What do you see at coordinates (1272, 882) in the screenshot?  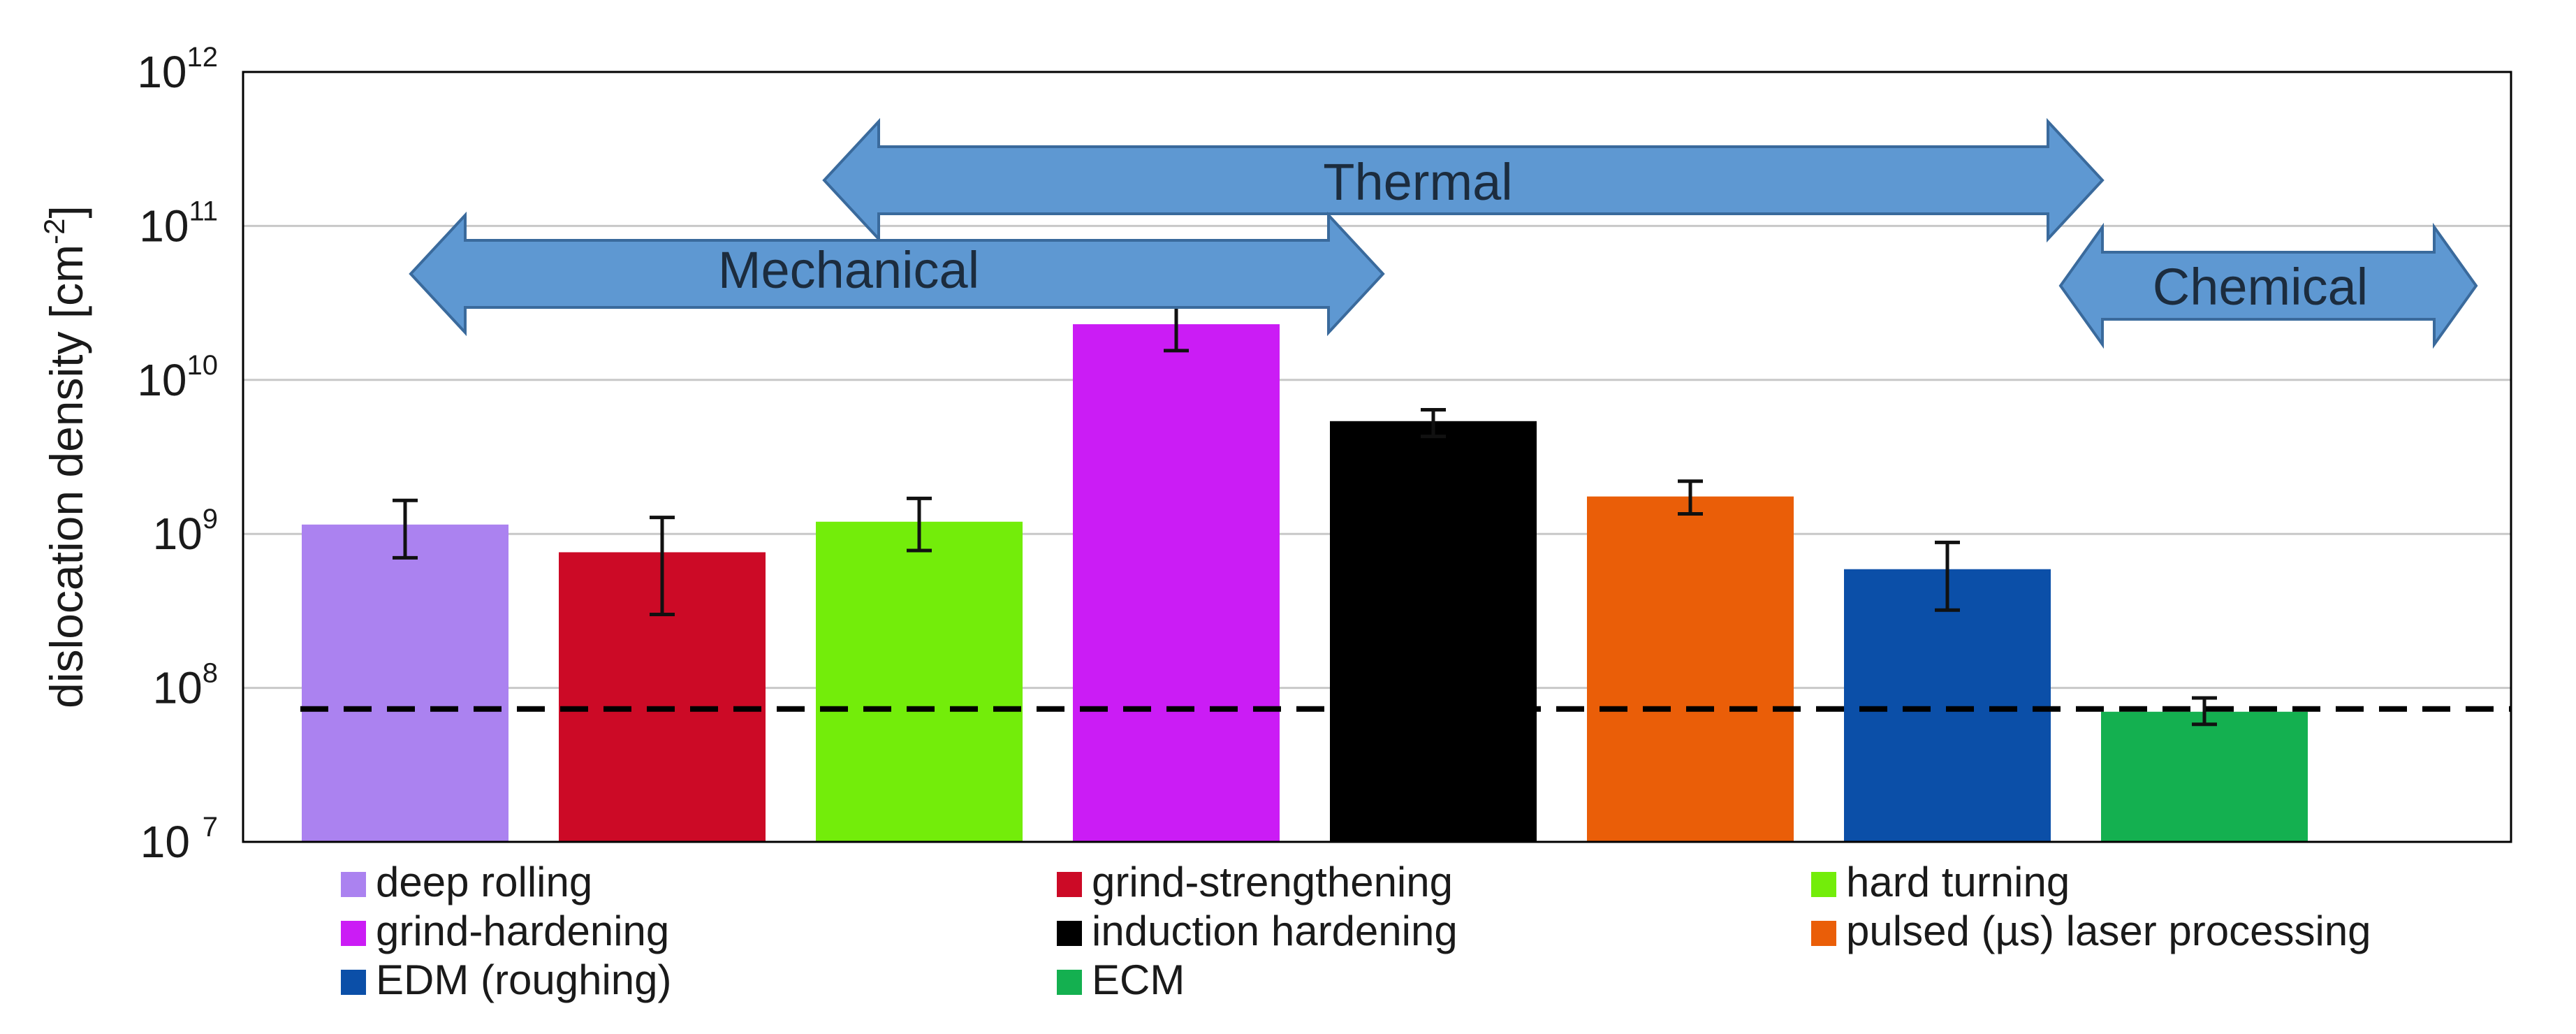 I see `legend-label: grind-strengthening` at bounding box center [1272, 882].